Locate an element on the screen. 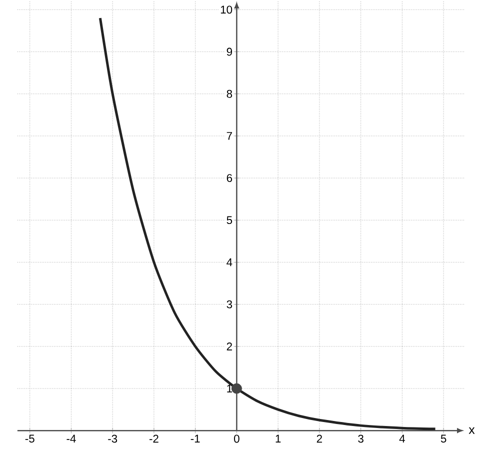  x-tick-label: 0 is located at coordinates (237, 438).